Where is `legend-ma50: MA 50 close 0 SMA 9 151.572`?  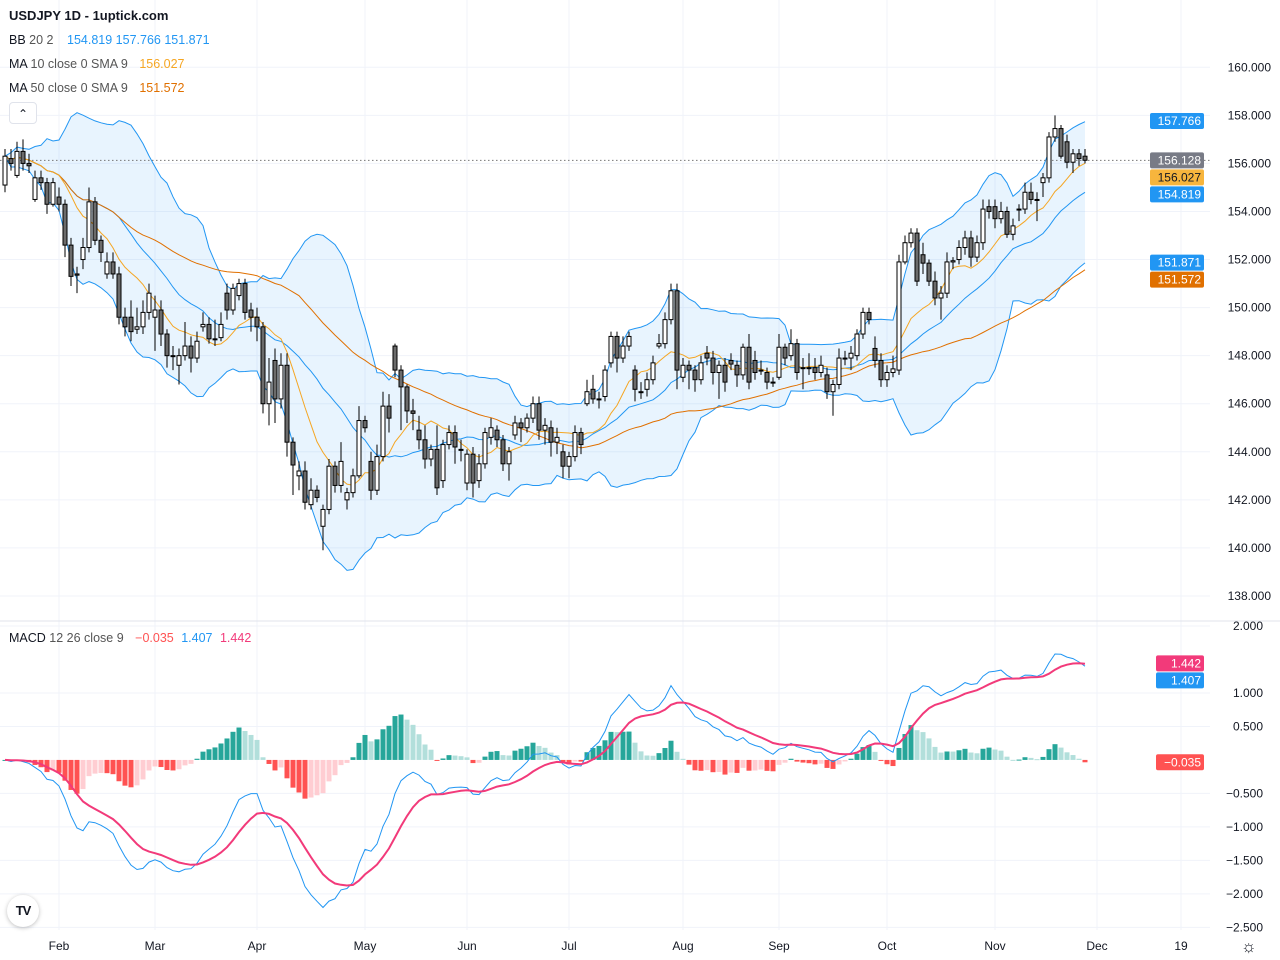 legend-ma50: MA 50 close 0 SMA 9 151.572 is located at coordinates (97, 88).